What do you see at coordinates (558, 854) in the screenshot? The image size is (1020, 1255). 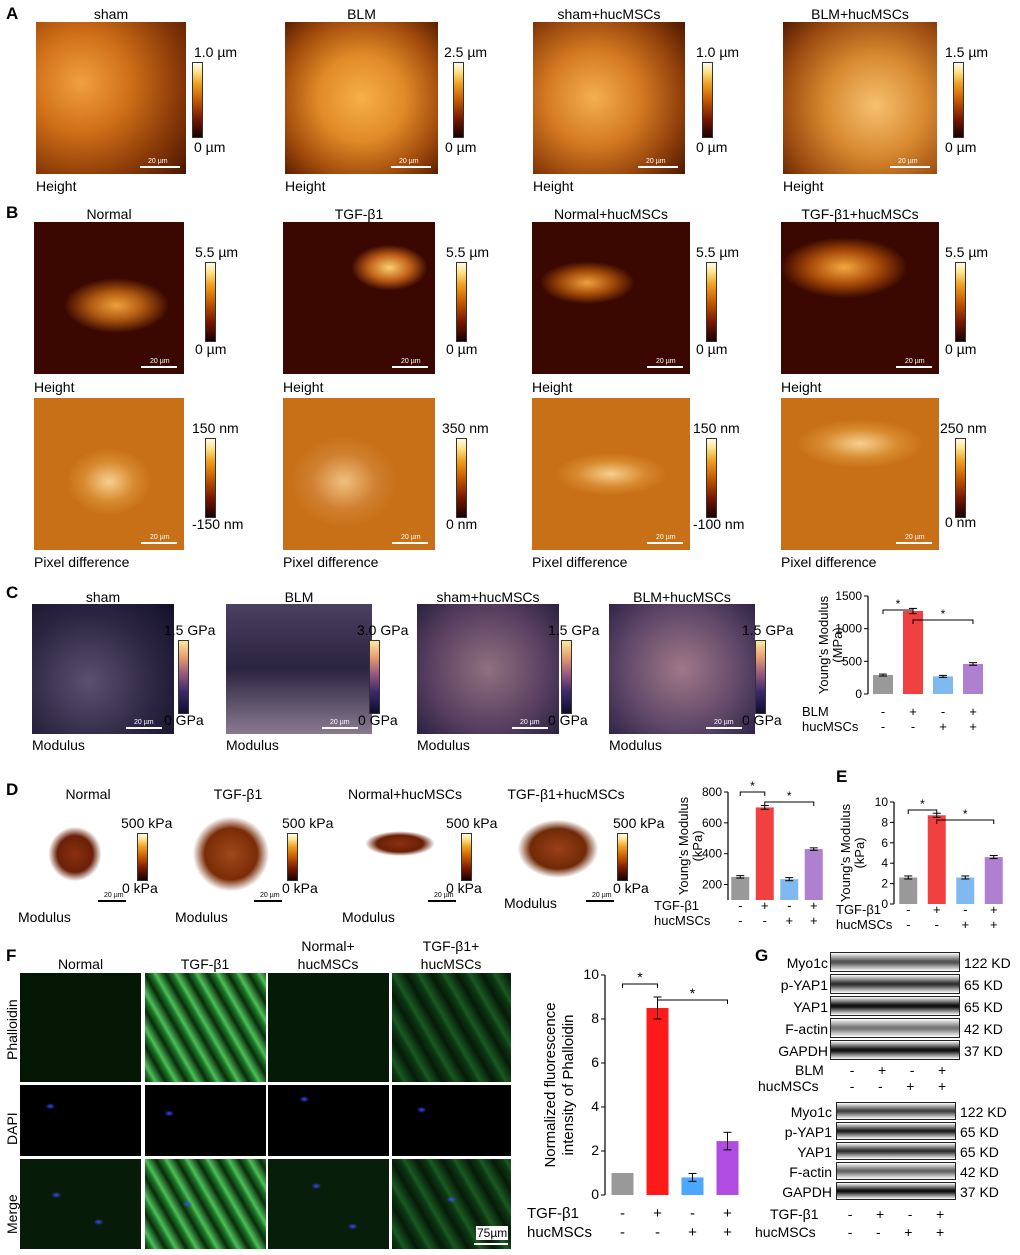 I see `afm-modulus-image-tgf-hucmscs` at bounding box center [558, 854].